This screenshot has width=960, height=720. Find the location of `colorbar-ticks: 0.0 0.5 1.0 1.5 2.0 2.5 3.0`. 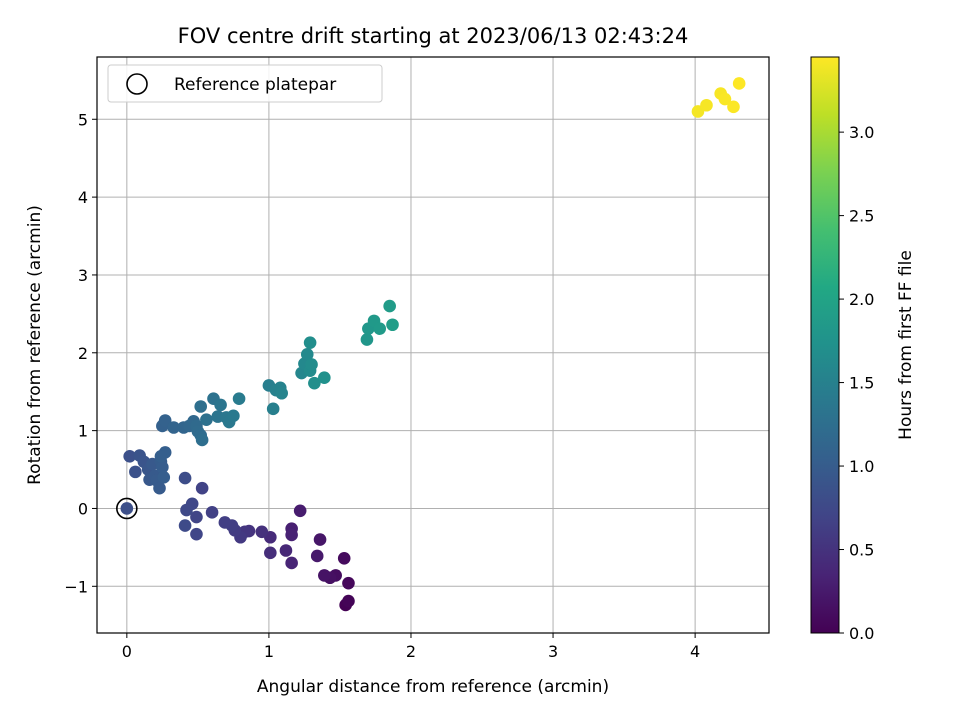

colorbar-ticks: 0.0 0.5 1.0 1.5 2.0 2.5 3.0 is located at coordinates (856, 383).